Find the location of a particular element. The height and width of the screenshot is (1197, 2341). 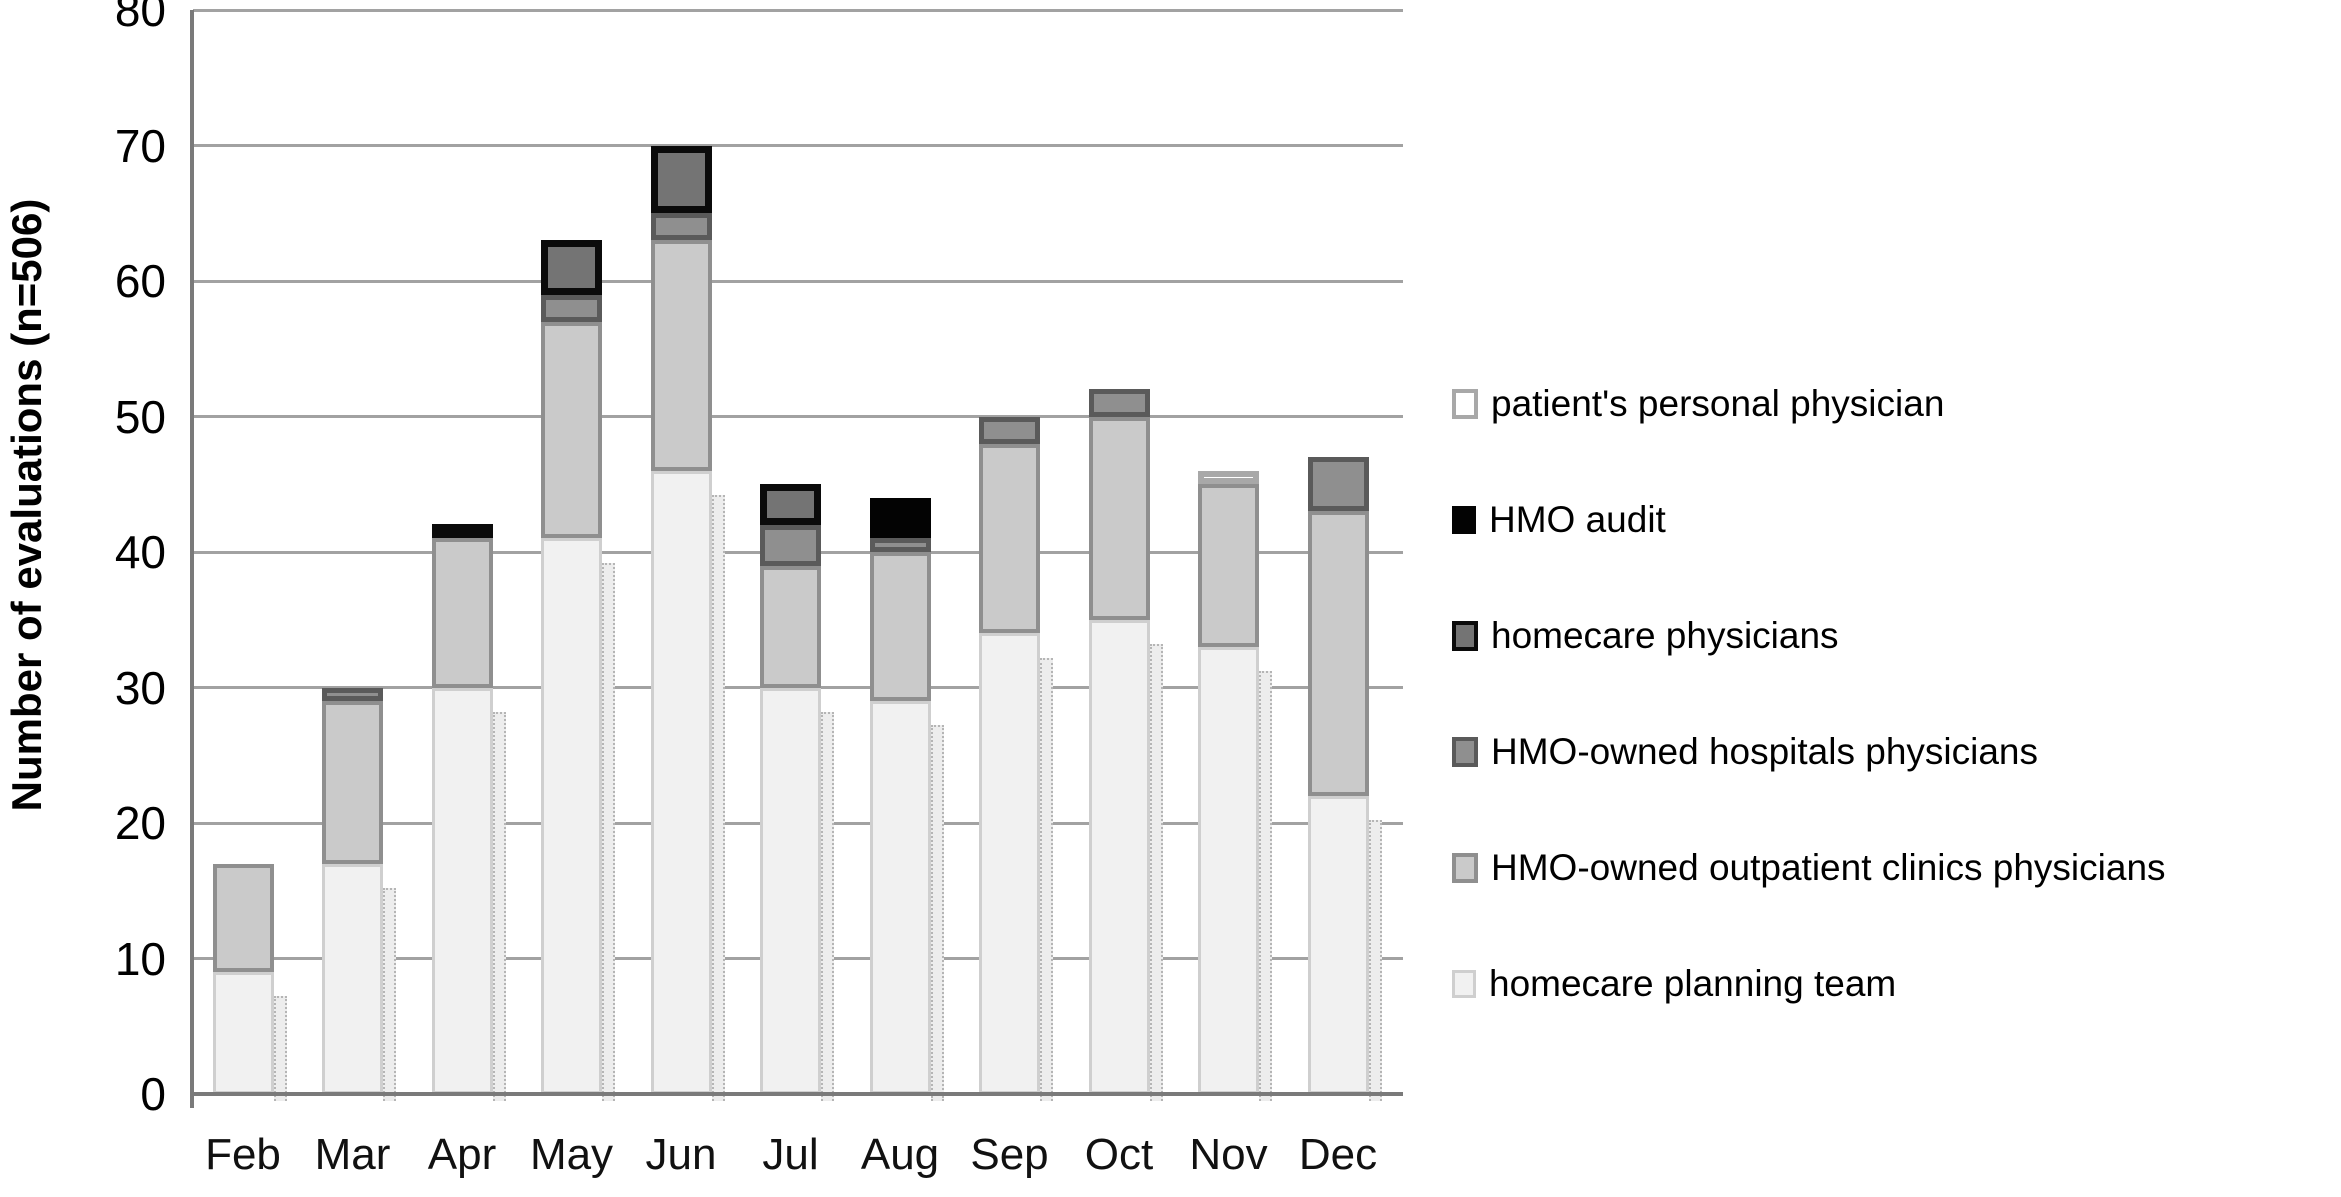

bar-oct is located at coordinates (1119, 741).